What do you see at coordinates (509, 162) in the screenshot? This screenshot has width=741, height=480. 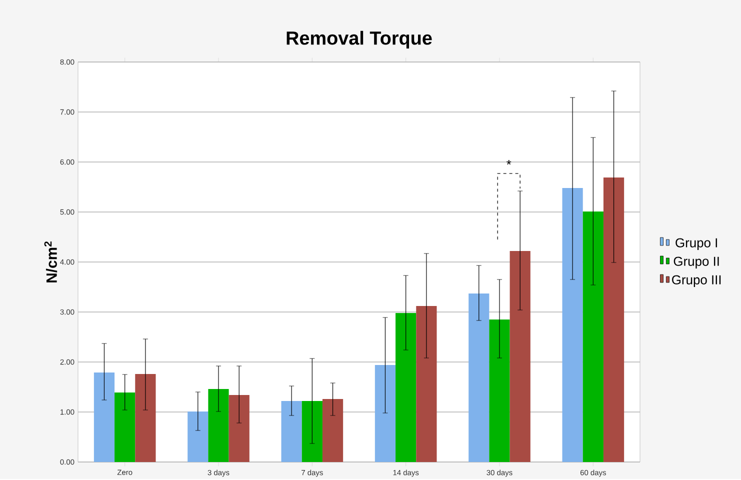 I see `annotation: *` at bounding box center [509, 162].